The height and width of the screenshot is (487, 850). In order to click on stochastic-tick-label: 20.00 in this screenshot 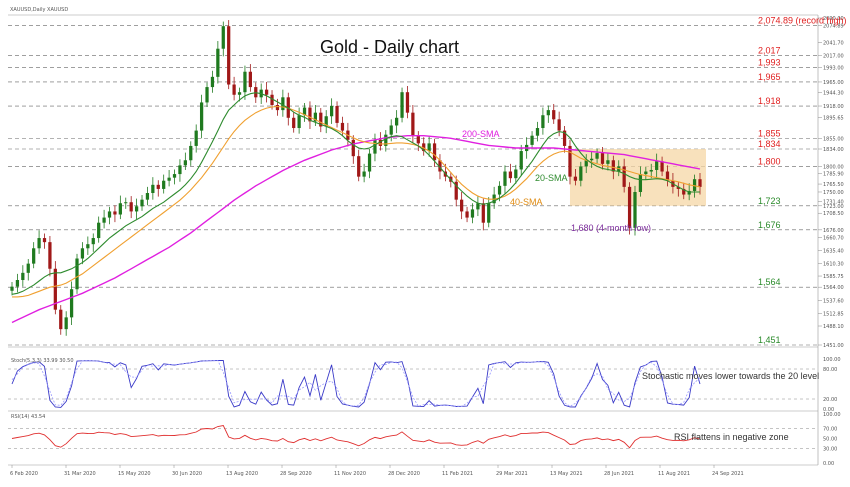, I will do `click(830, 400)`.